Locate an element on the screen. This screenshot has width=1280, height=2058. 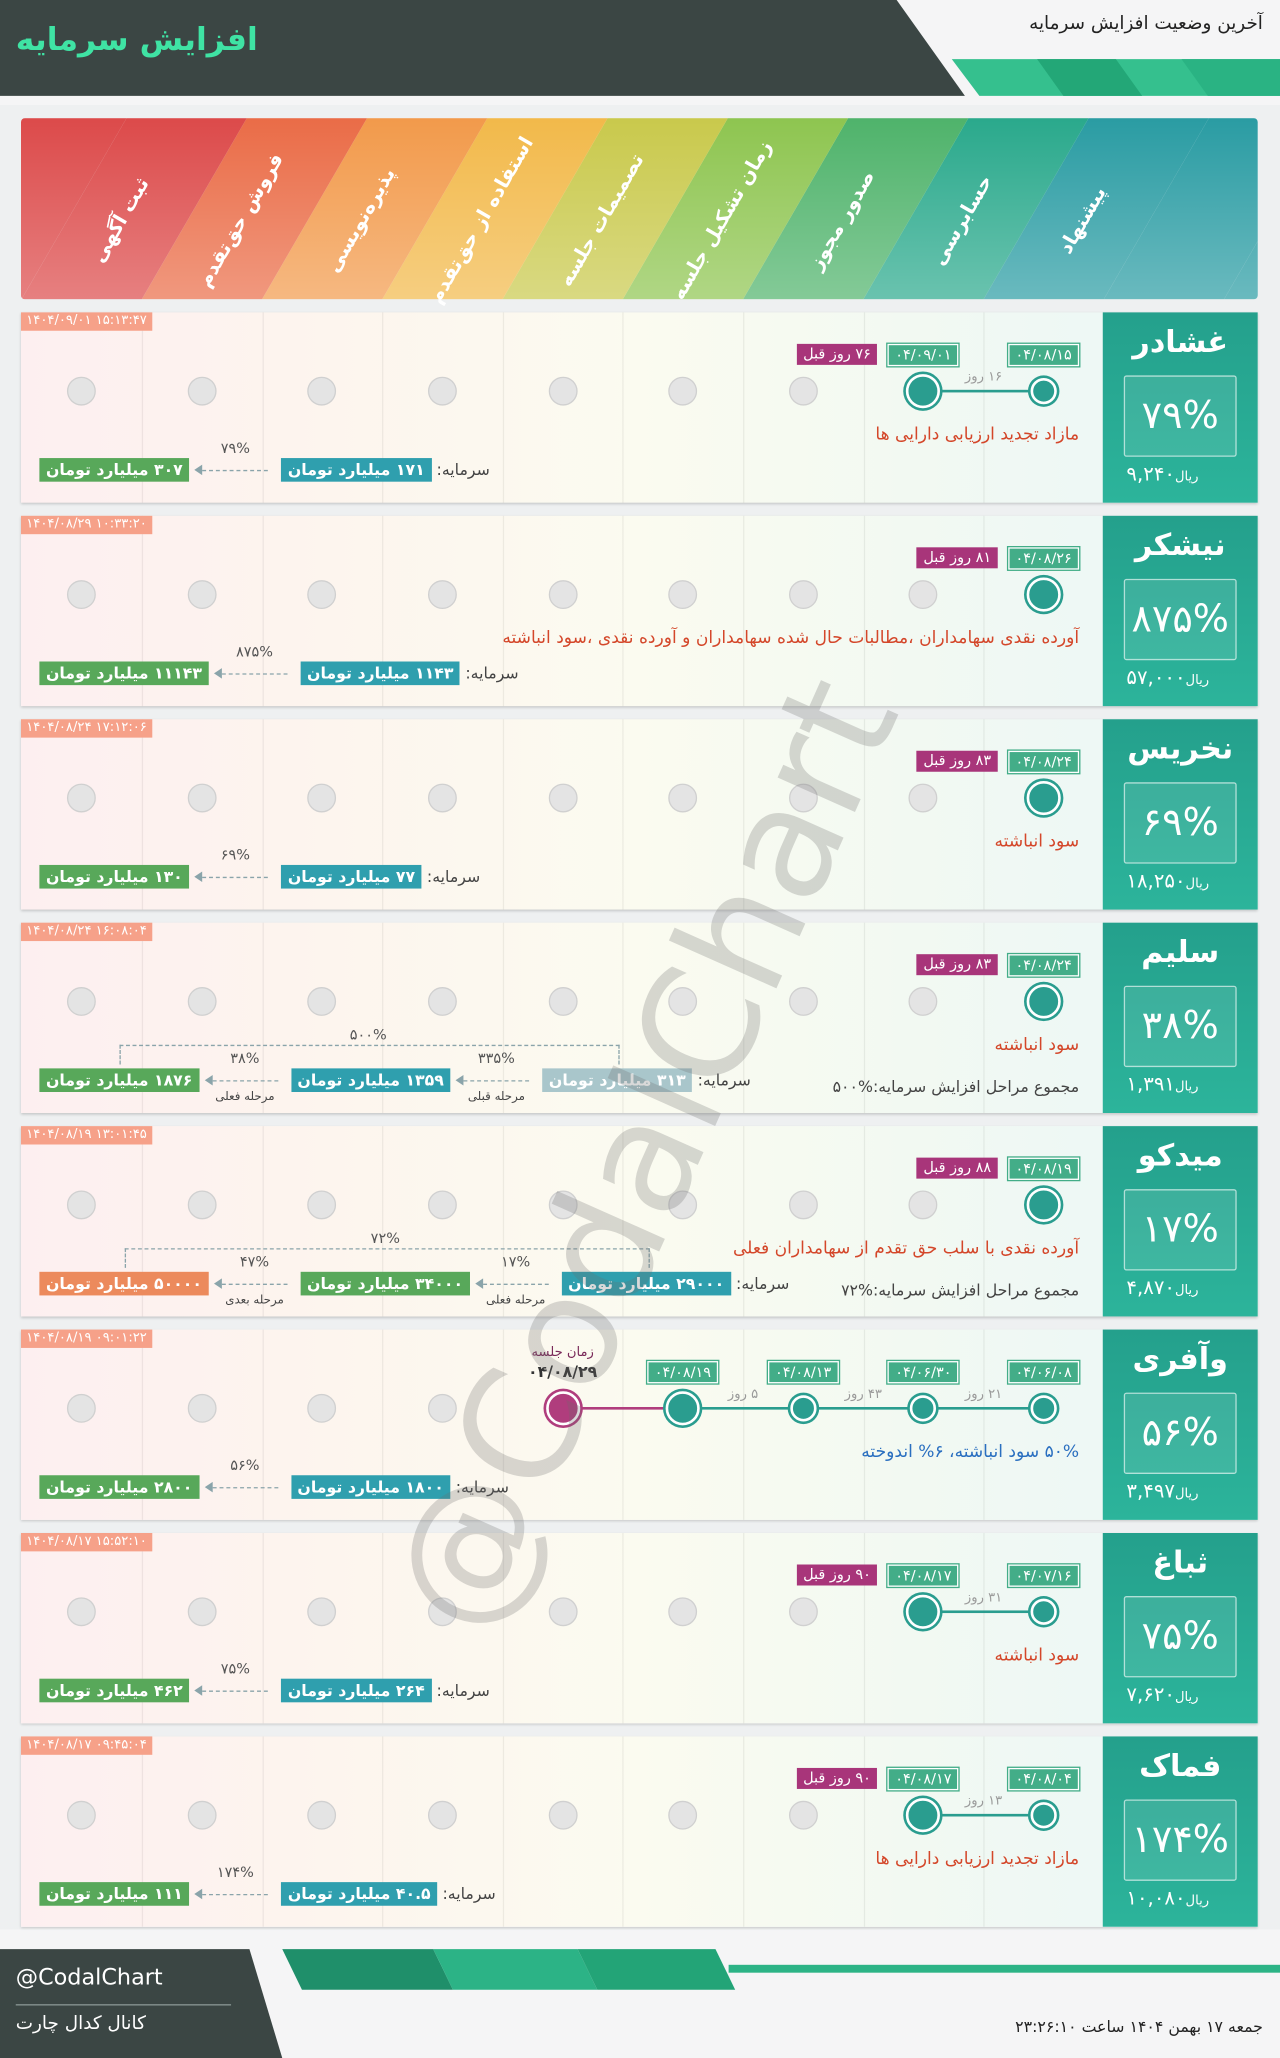
date-box: ۰۴/۰۶/۳۰ is located at coordinates (923, 1372).